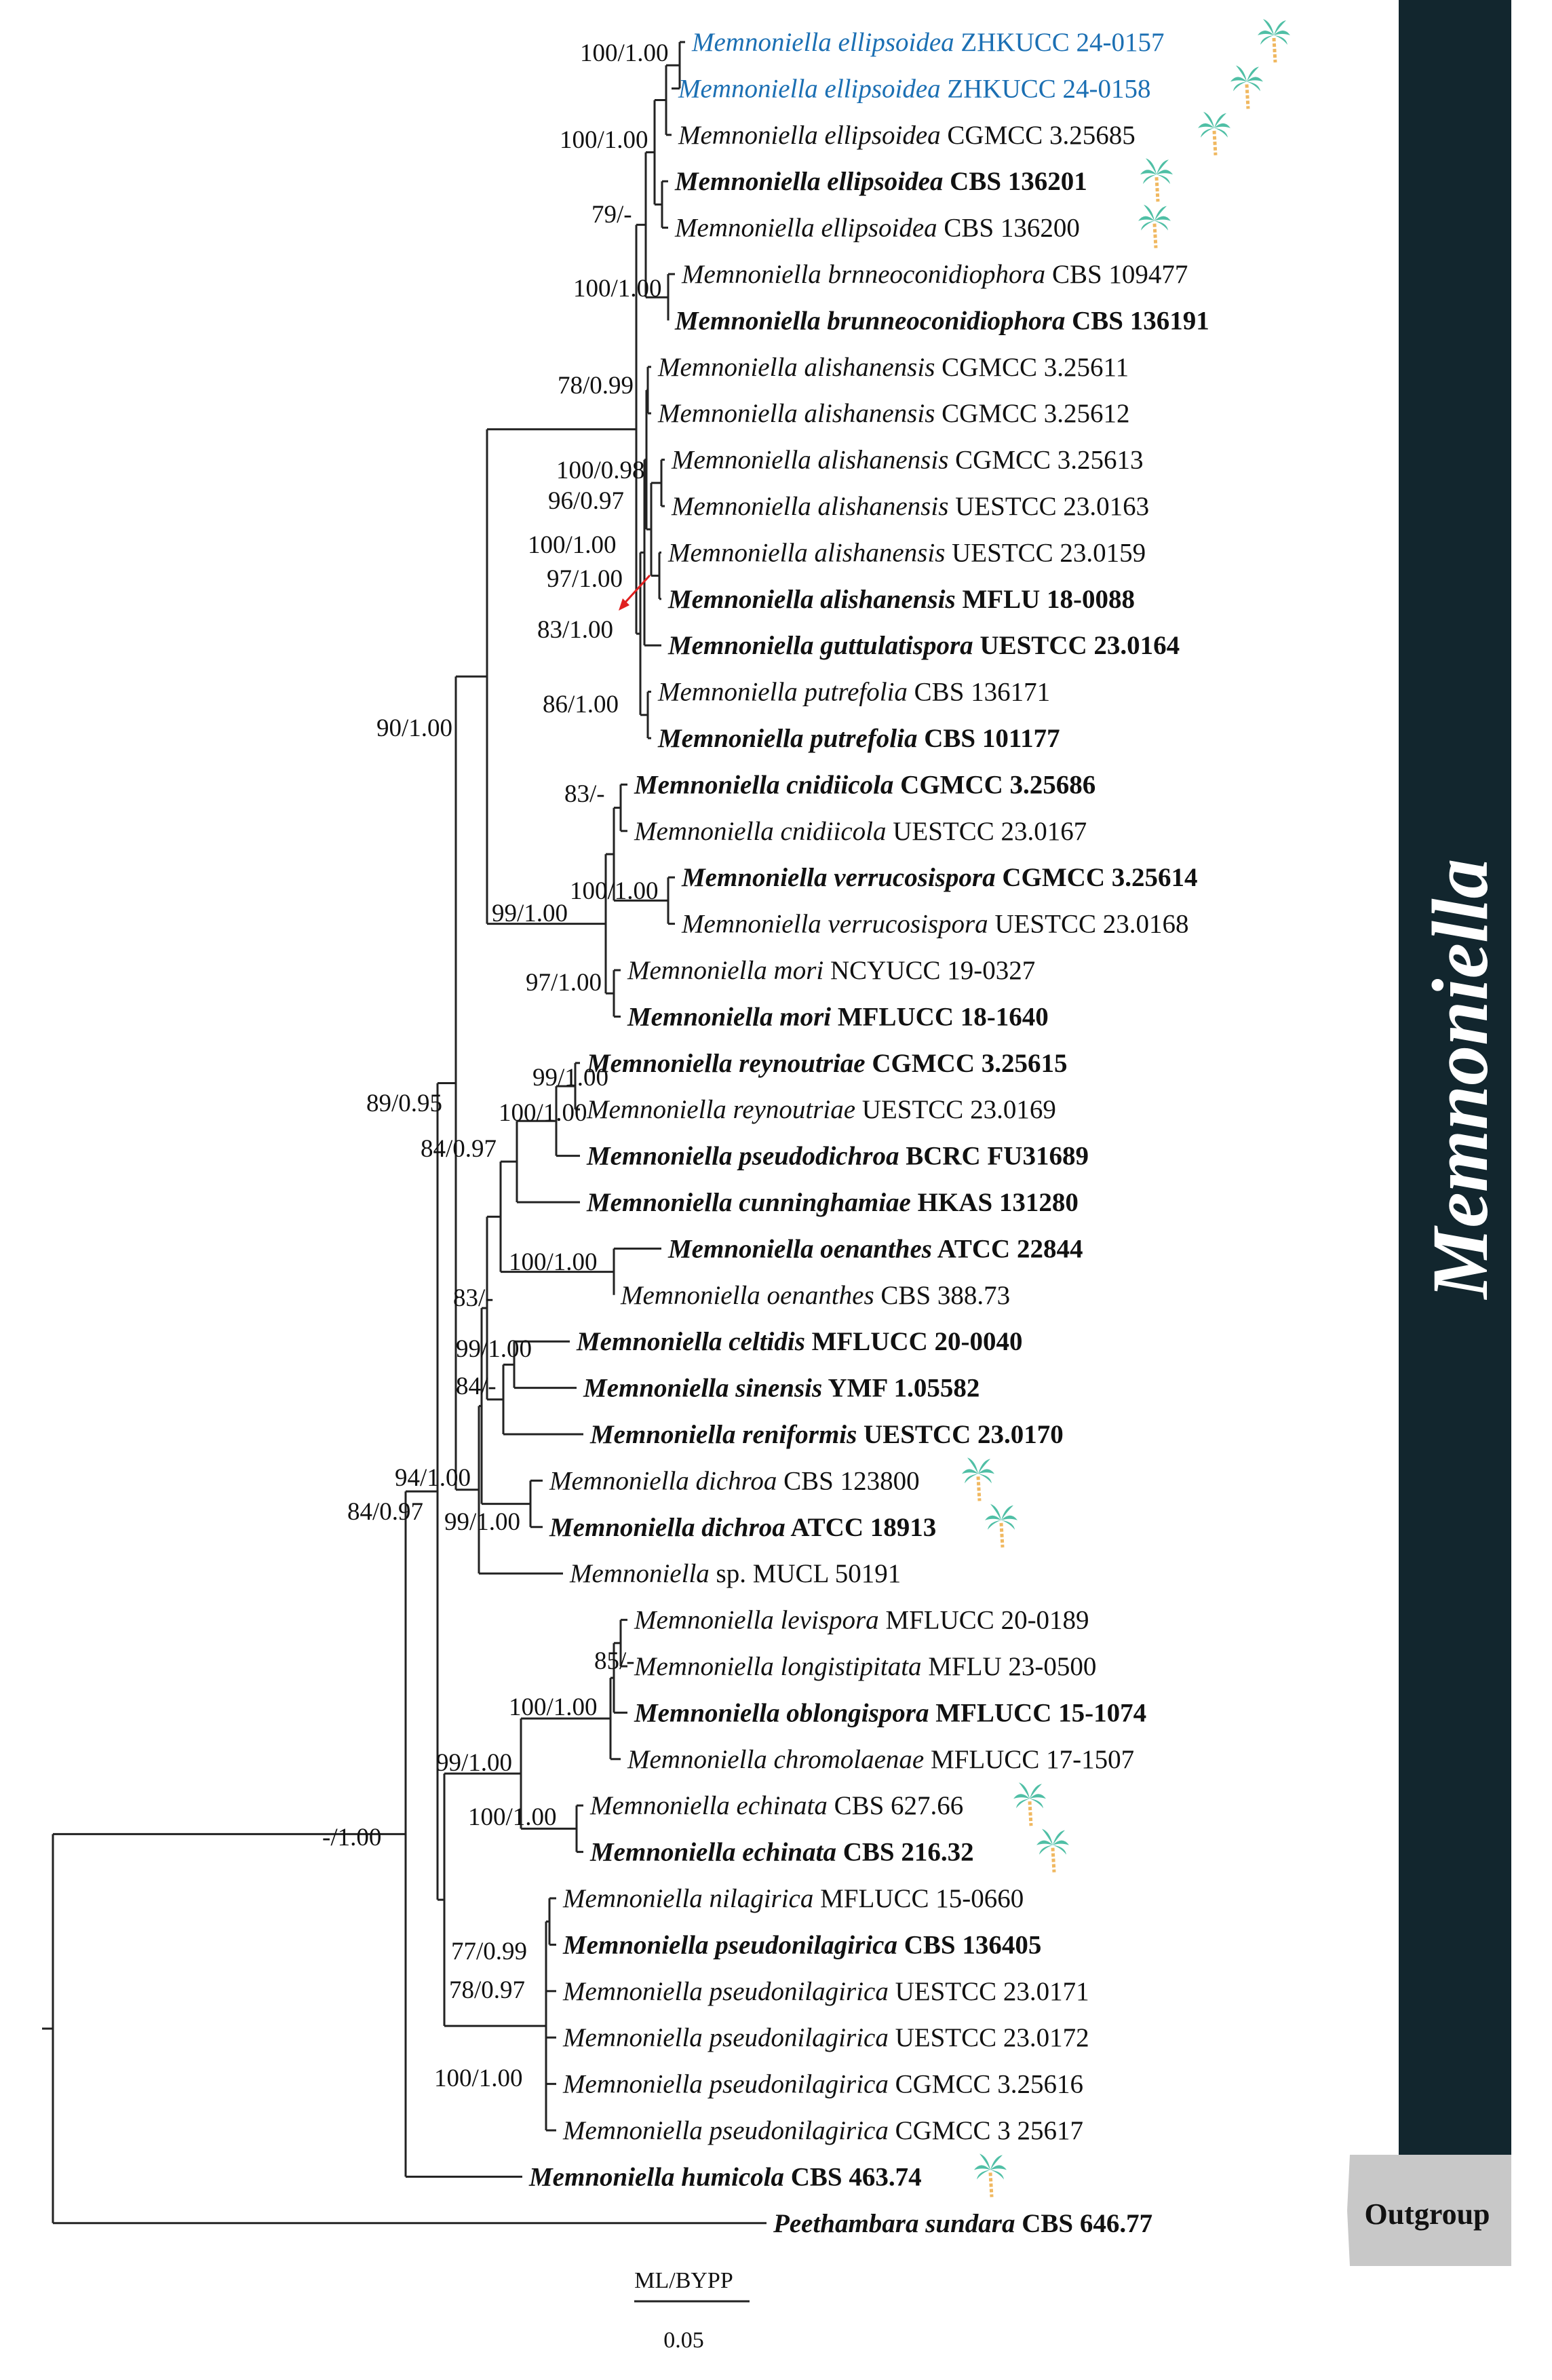  I want to click on taxon-label: Memnoniella reynoutriae UESTCC 23.0169, so click(821, 1110).